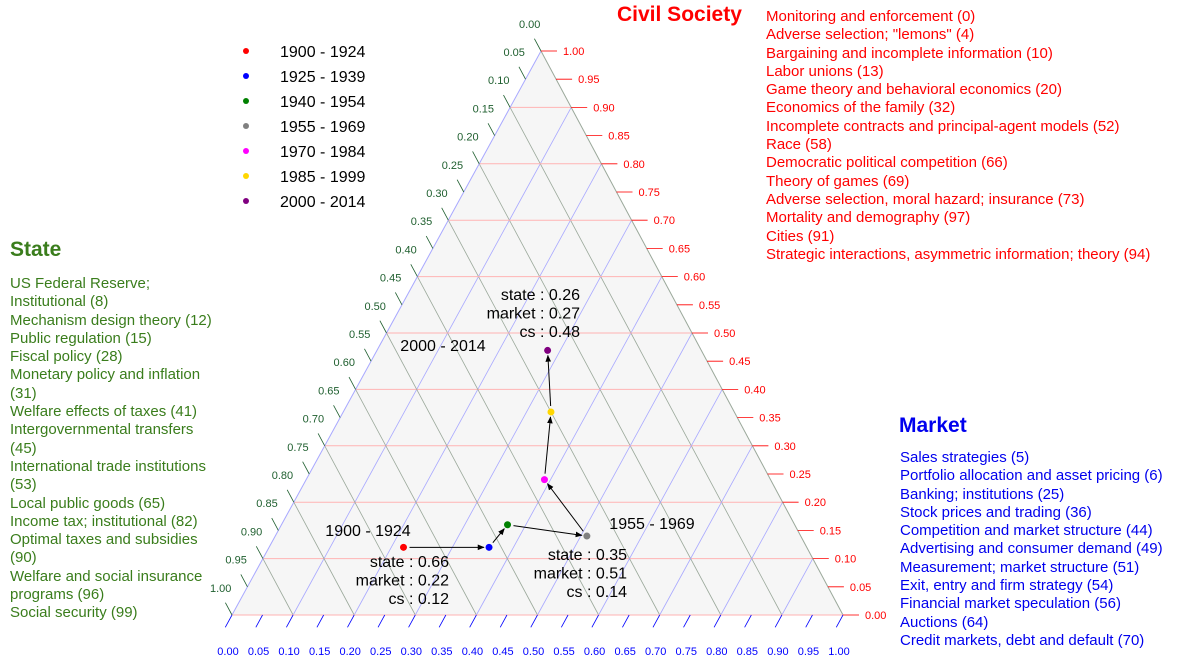  What do you see at coordinates (266, 504) in the screenshot?
I see `state-tick-label: 0.85` at bounding box center [266, 504].